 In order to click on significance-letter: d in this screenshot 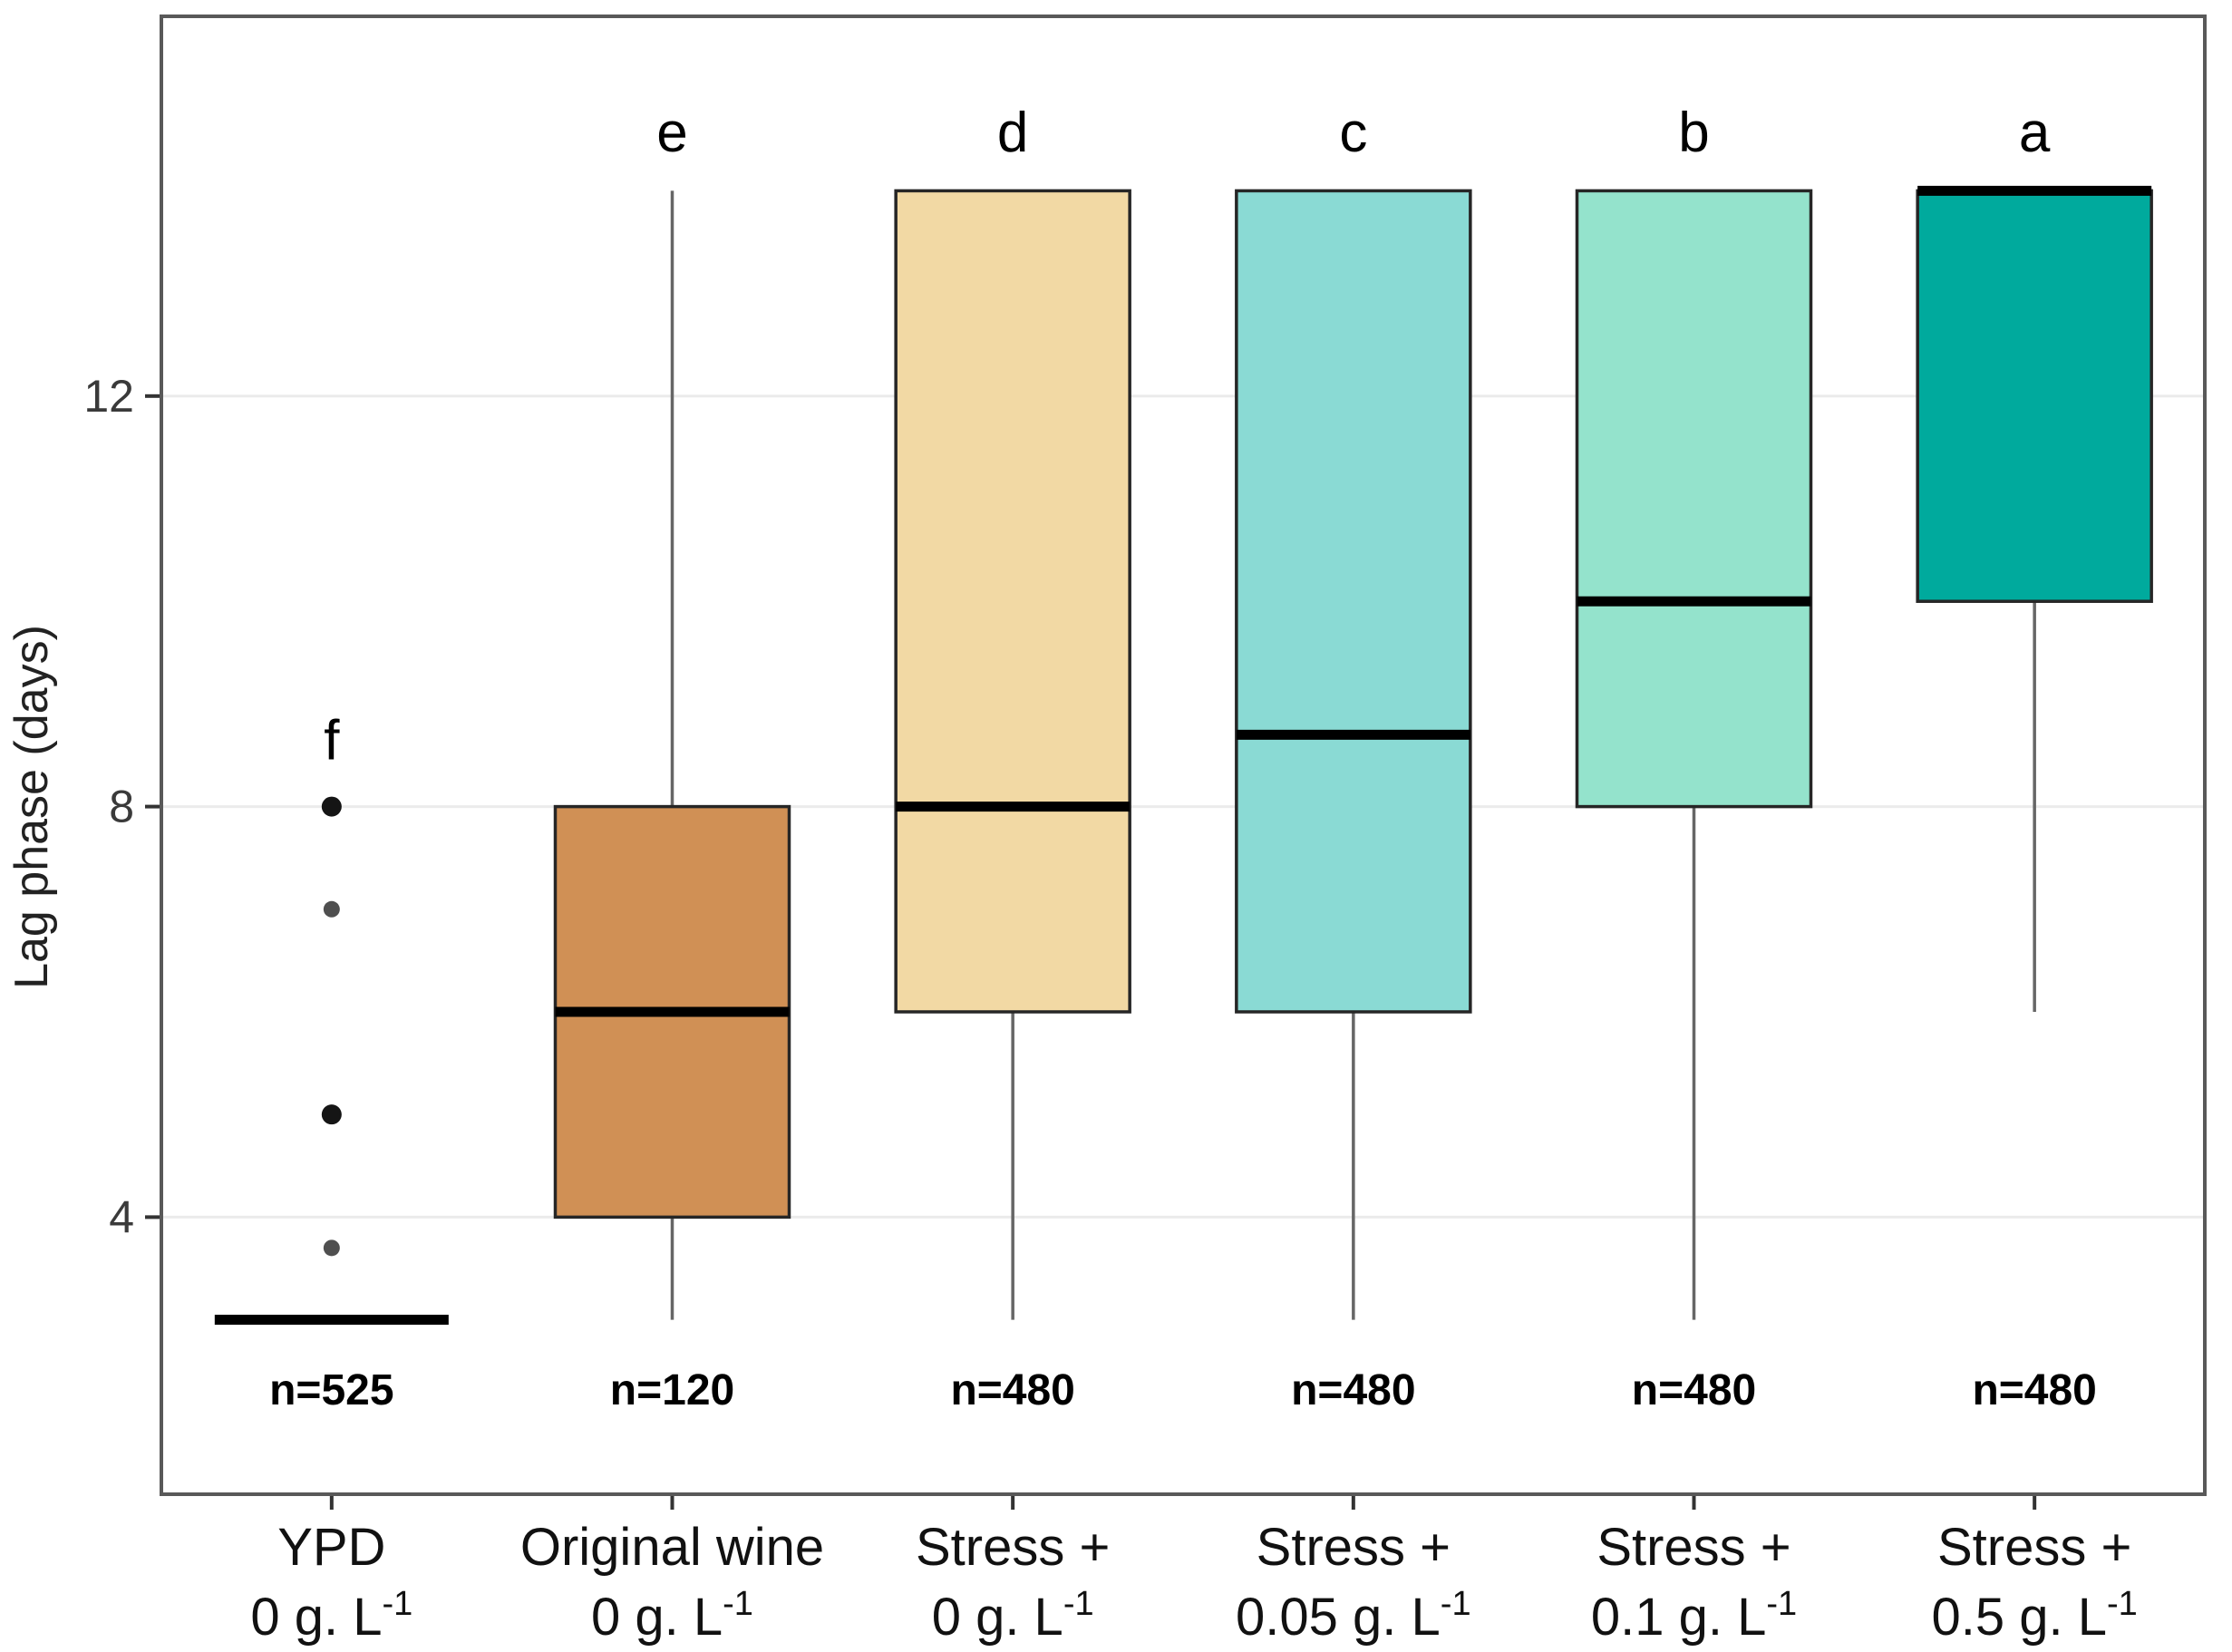, I will do `click(1013, 133)`.